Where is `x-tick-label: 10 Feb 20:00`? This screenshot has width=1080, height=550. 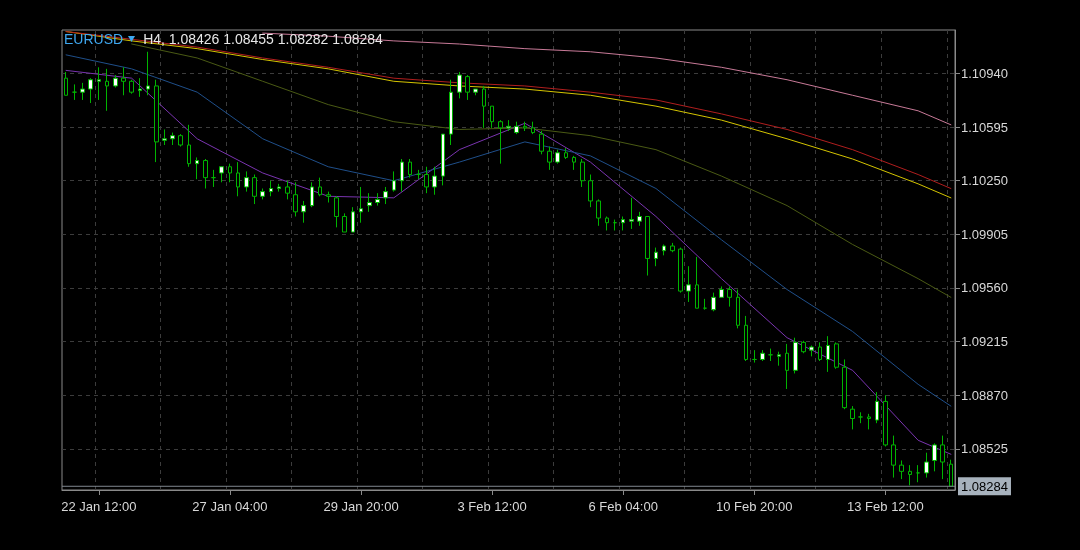 x-tick-label: 10 Feb 20:00 is located at coordinates (754, 506).